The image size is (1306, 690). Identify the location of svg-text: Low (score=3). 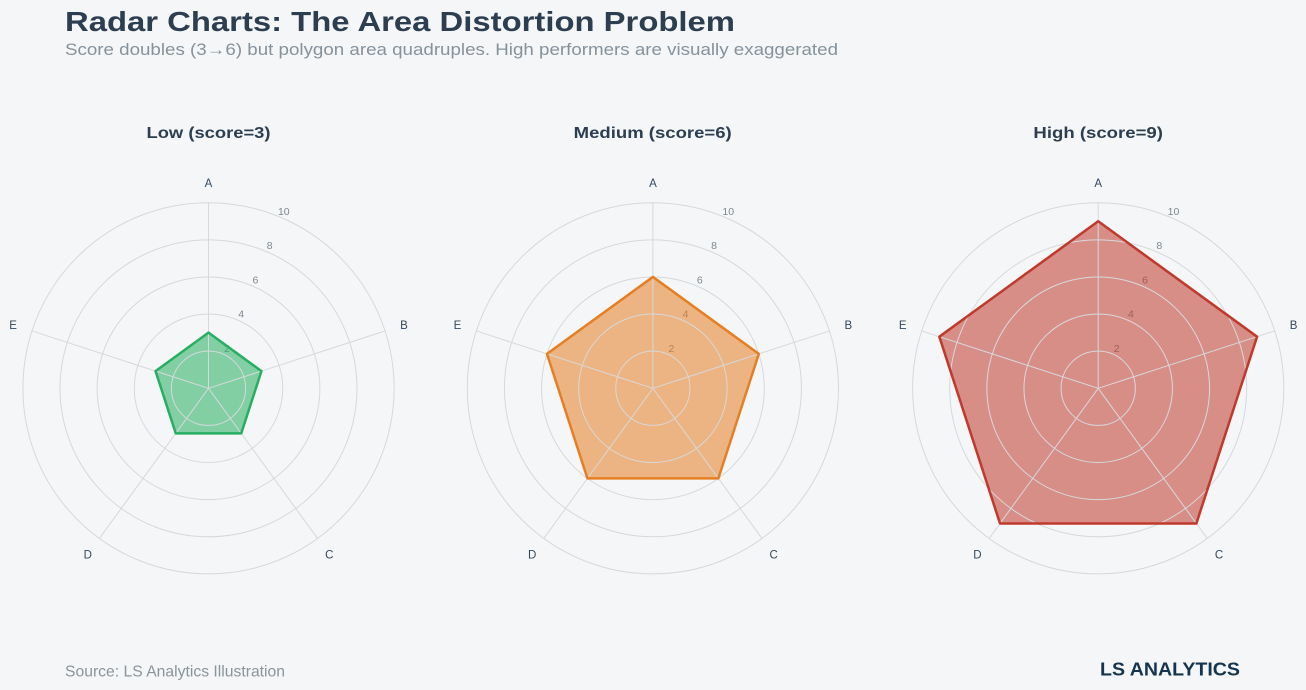
(209, 133).